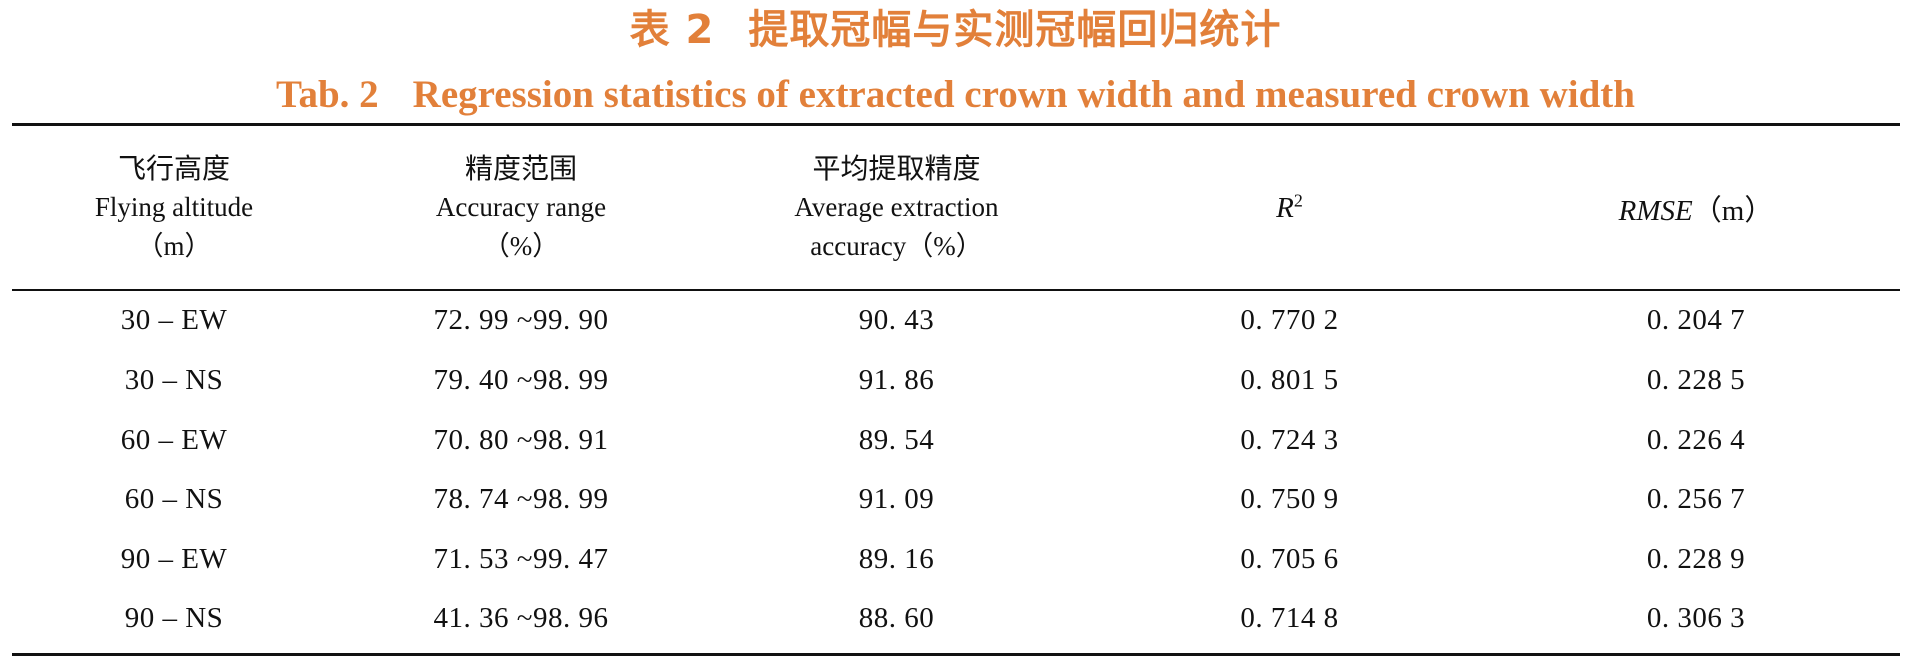 Image resolution: width=1911 pixels, height=661 pixels. What do you see at coordinates (896, 499) in the screenshot?
I see `average-accuracy-cell: 91. 09` at bounding box center [896, 499].